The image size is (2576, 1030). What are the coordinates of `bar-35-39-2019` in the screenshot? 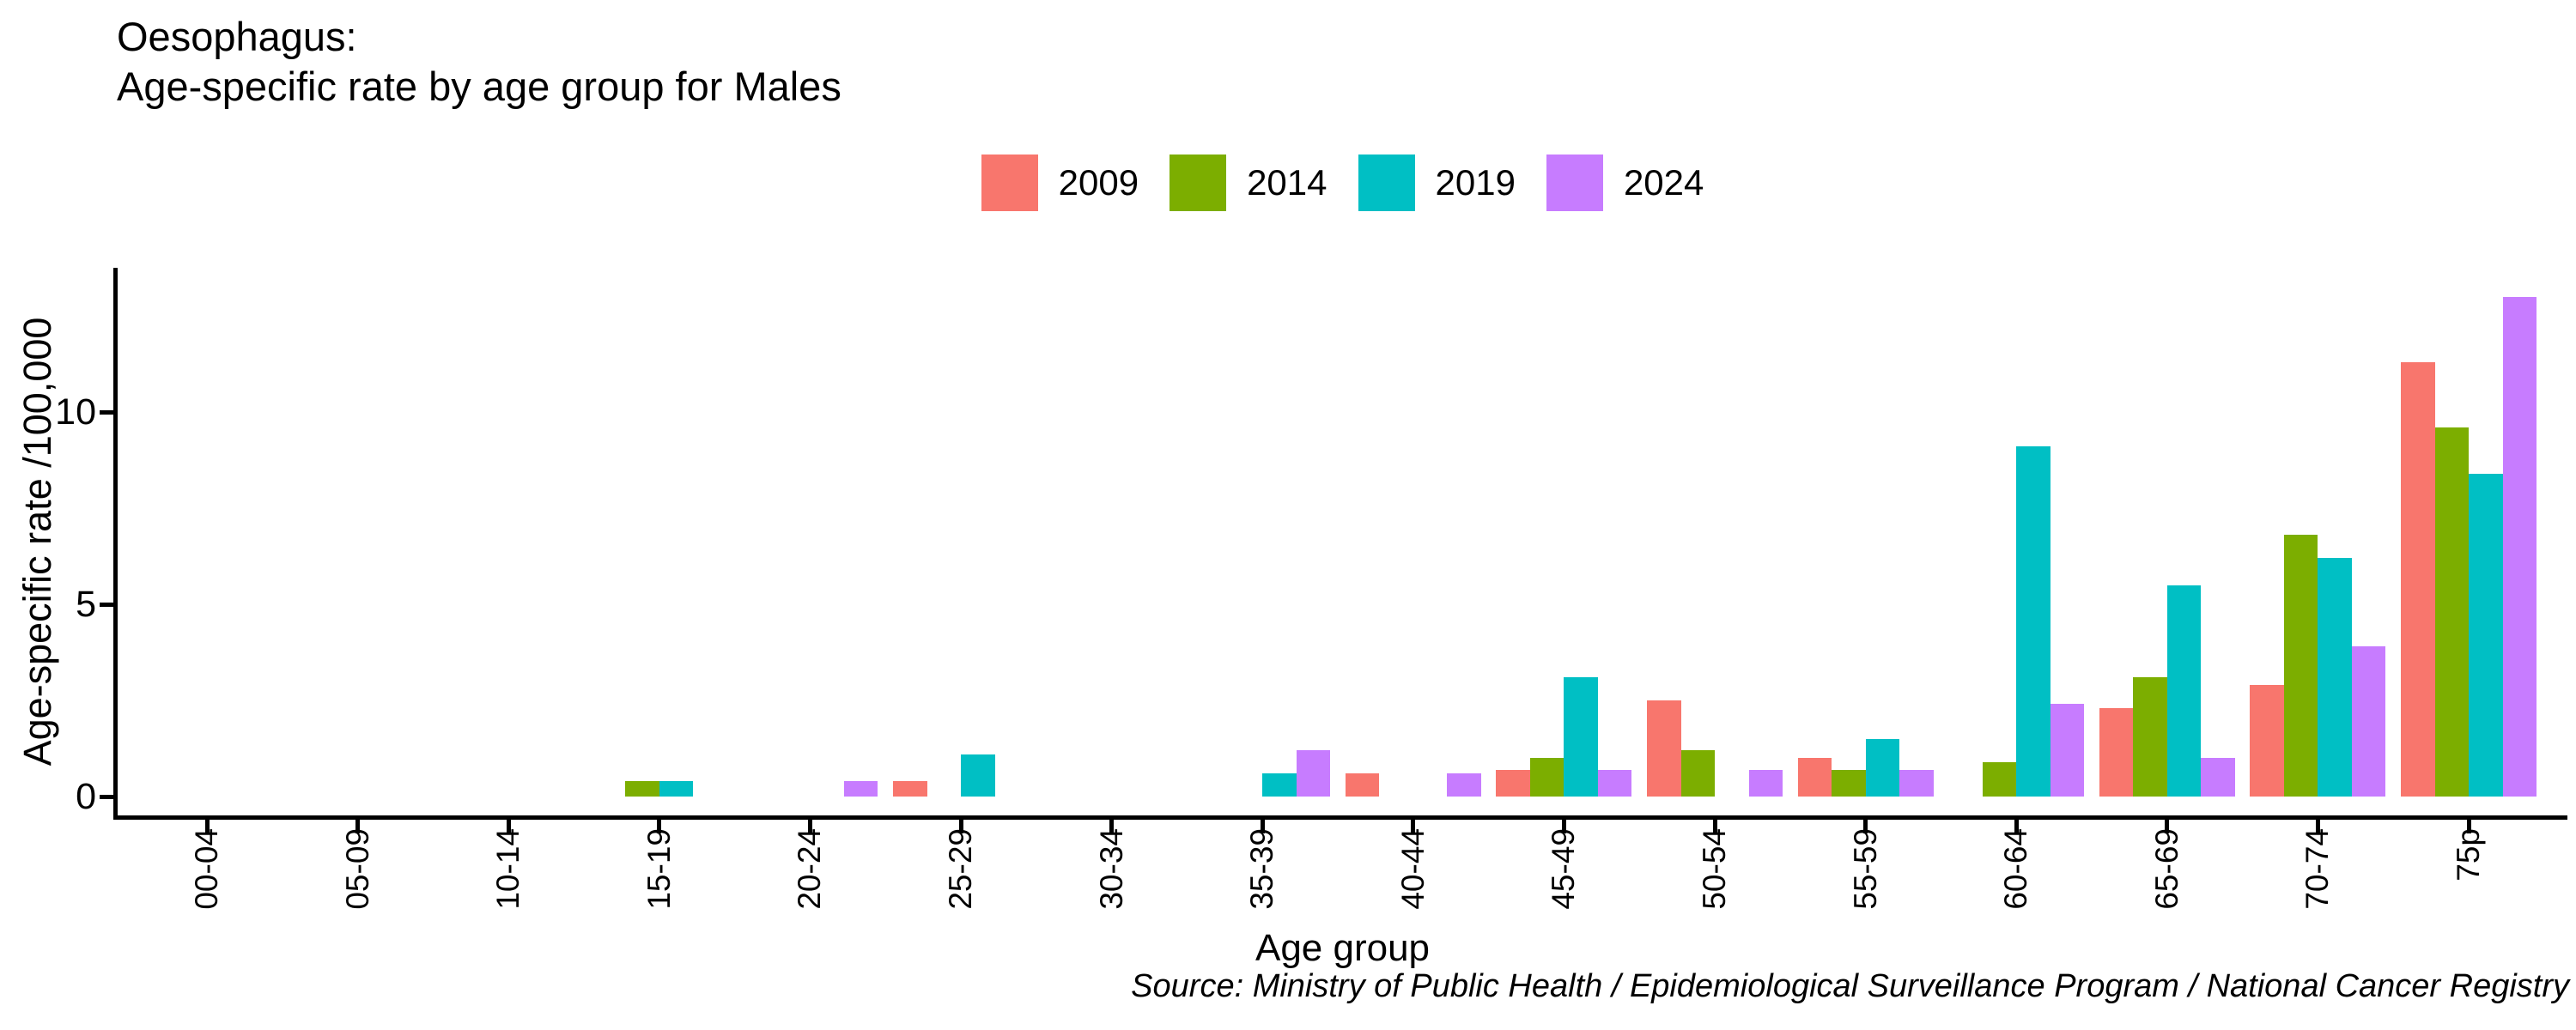 It's located at (1279, 785).